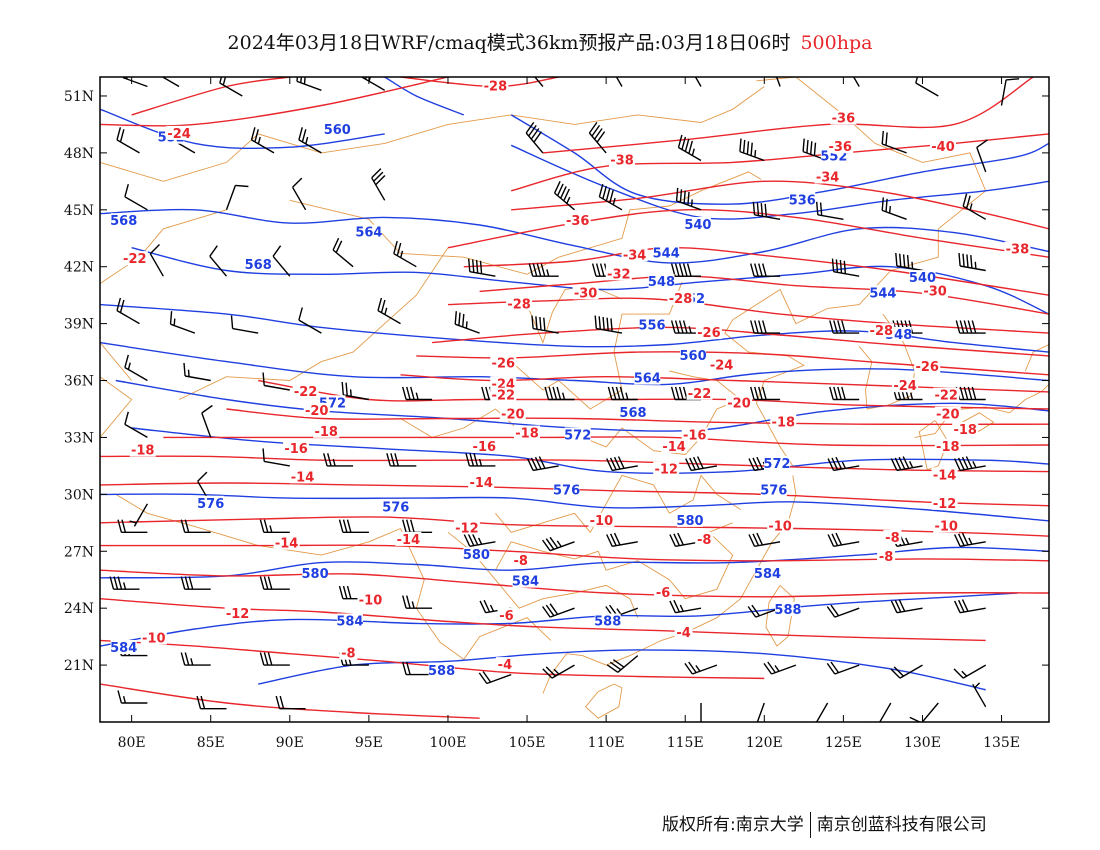 The width and height of the screenshot is (1100, 850). I want to click on temperature-contour-label: -40, so click(943, 147).